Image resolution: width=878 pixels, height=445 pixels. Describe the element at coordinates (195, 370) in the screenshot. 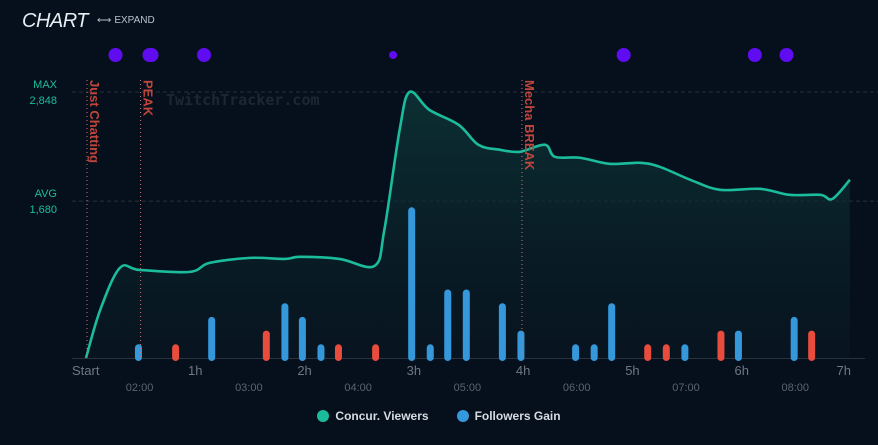

I see `x-tick-label: 1h` at that location.